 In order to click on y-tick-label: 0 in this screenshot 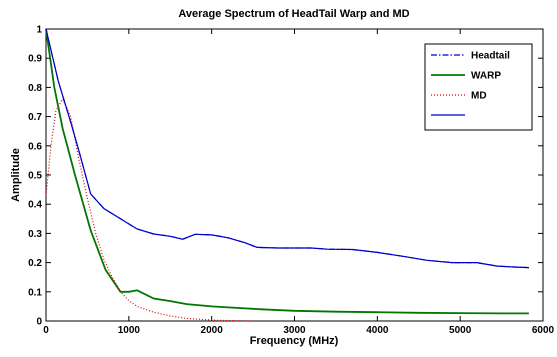, I will do `click(39, 322)`.